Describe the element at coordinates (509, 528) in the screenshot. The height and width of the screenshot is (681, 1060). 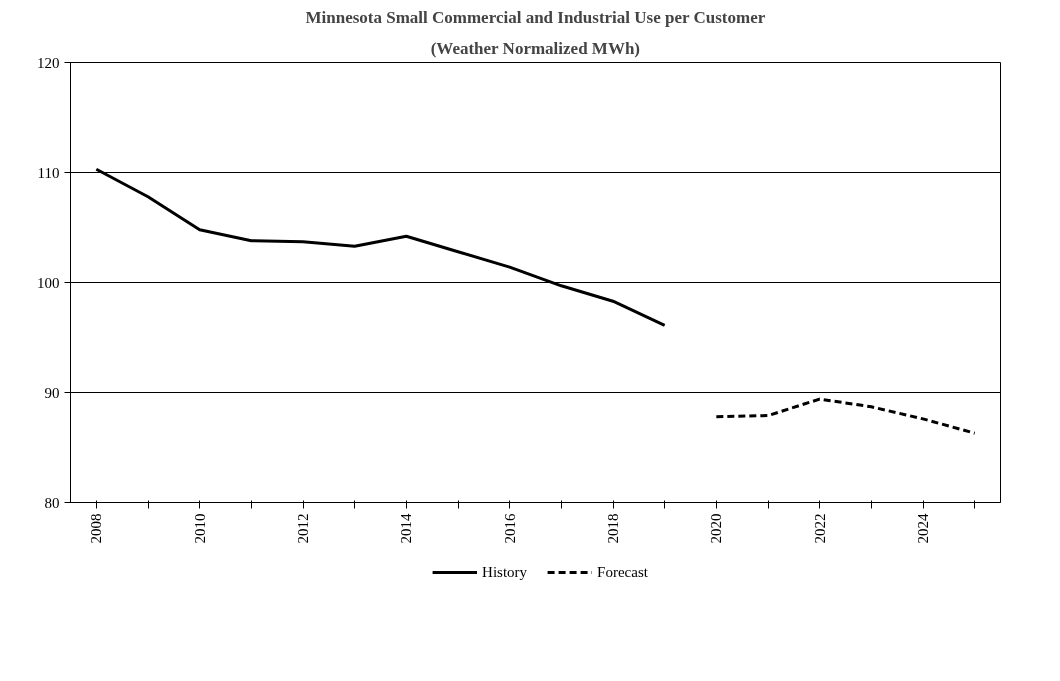
I see `x-tick-label: 2016` at that location.